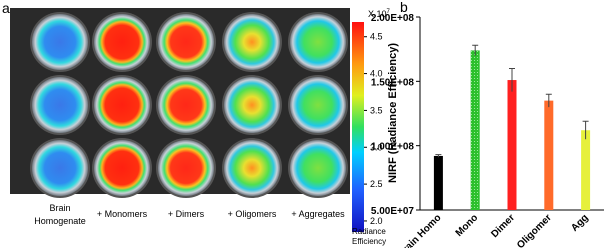 Image resolution: width=614 pixels, height=248 pixels. I want to click on panel-label: a, so click(6, 8).